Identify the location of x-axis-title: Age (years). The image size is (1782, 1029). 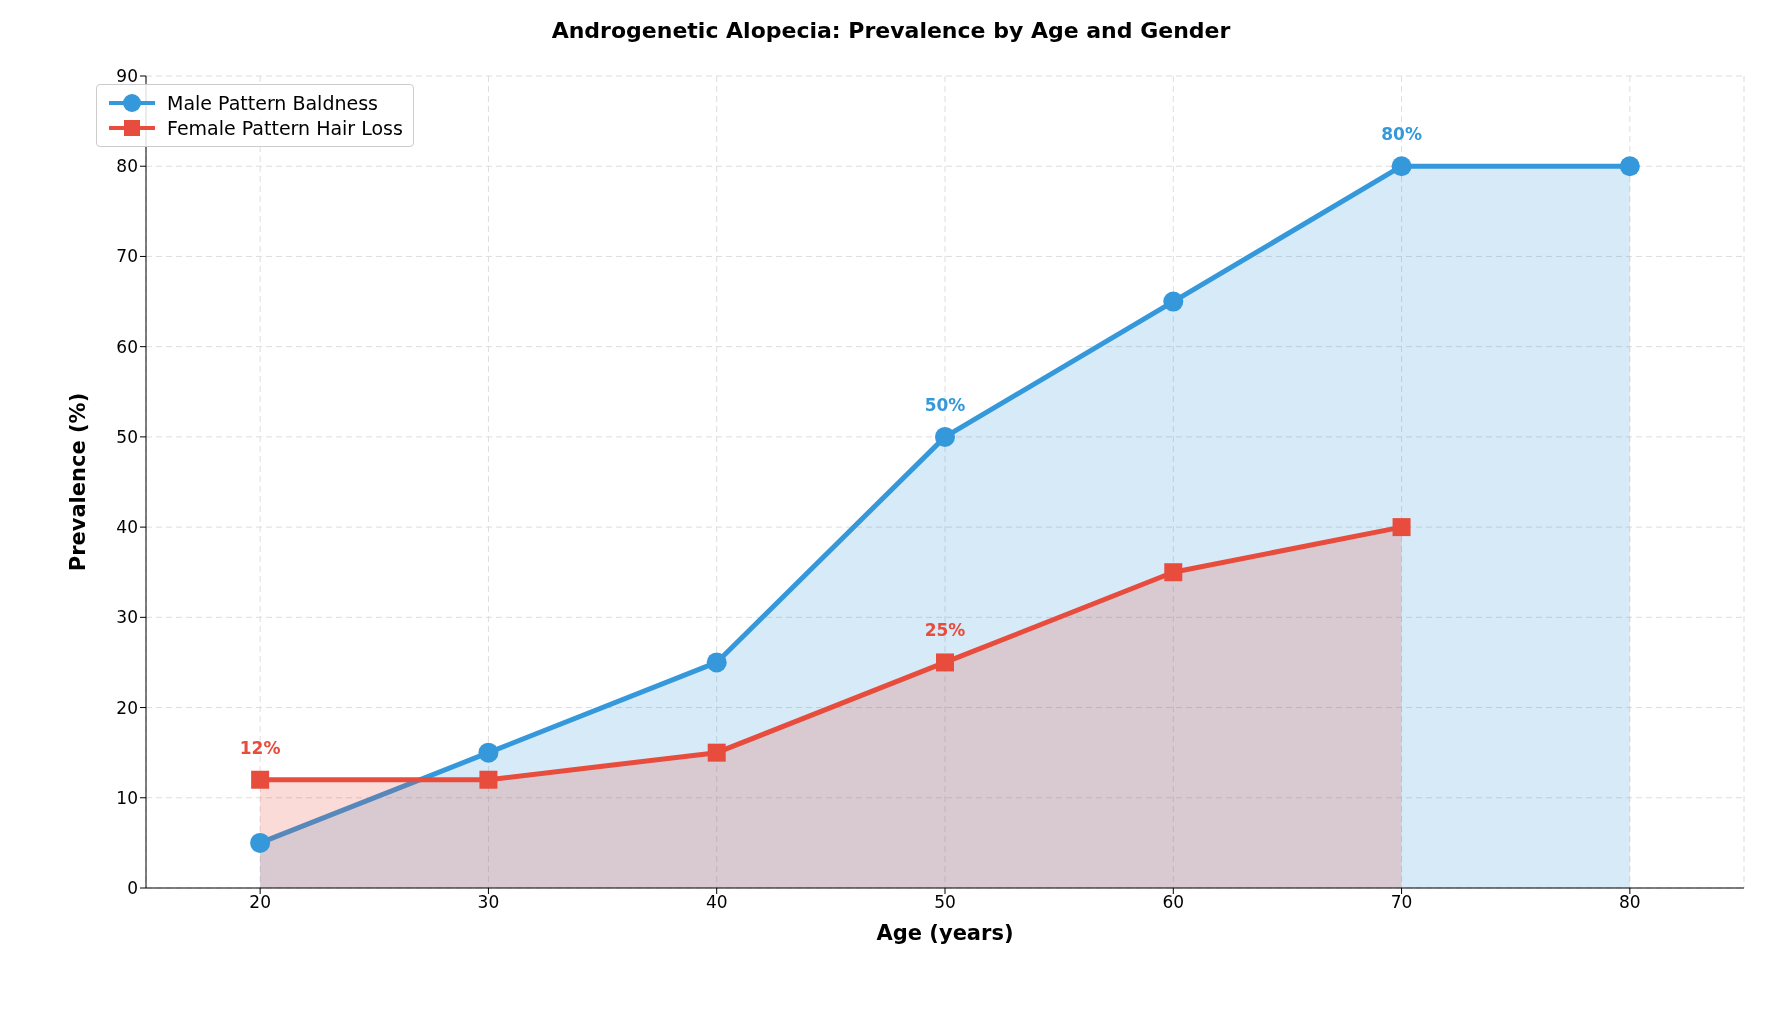
(945, 933).